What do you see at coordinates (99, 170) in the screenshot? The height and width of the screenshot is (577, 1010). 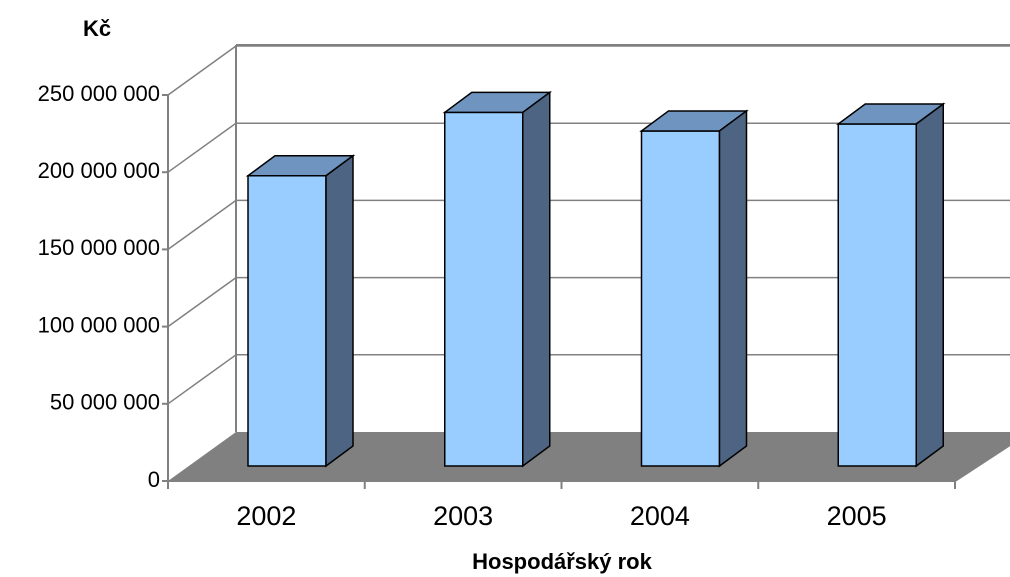 I see `y-tick-label: 200 000 000` at bounding box center [99, 170].